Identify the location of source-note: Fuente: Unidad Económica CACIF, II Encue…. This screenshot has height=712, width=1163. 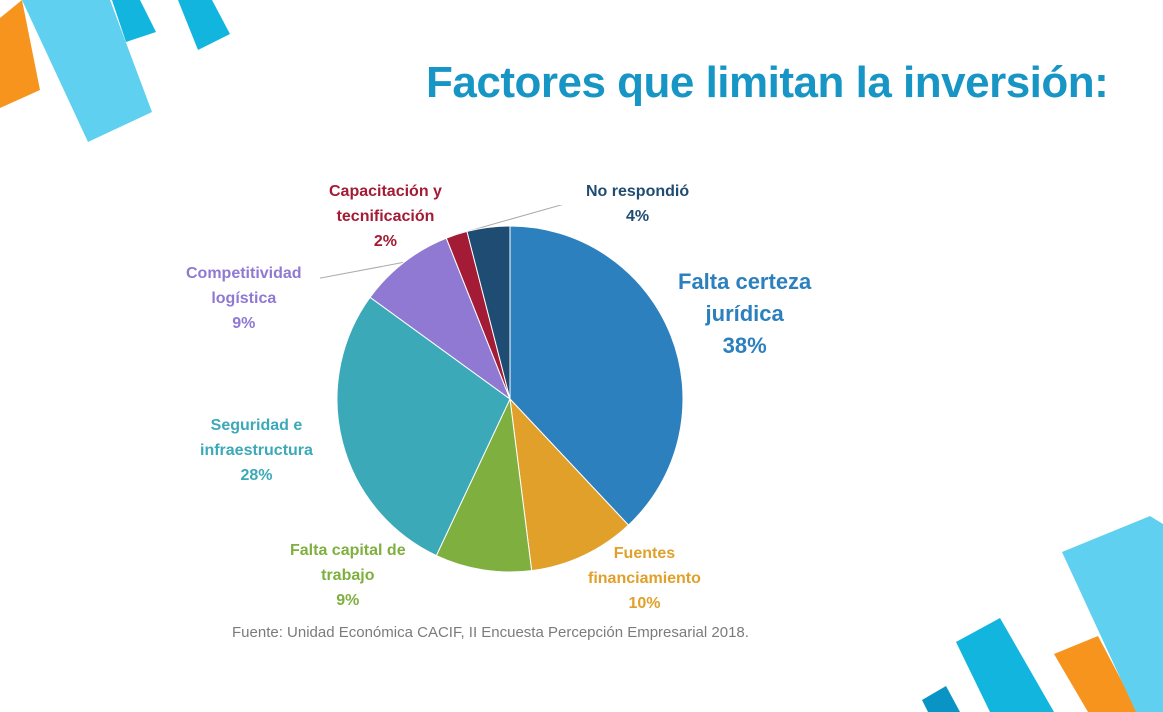
(490, 632).